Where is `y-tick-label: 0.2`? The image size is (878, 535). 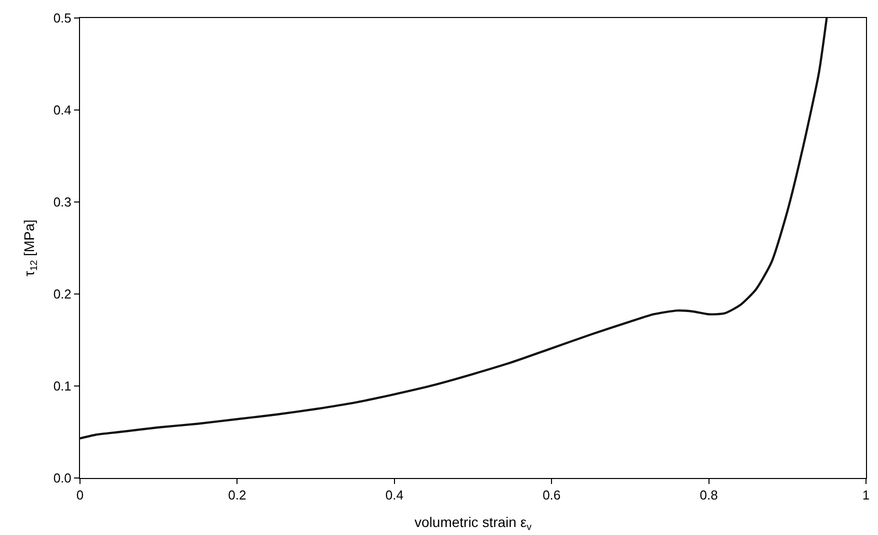 y-tick-label: 0.2 is located at coordinates (62, 294).